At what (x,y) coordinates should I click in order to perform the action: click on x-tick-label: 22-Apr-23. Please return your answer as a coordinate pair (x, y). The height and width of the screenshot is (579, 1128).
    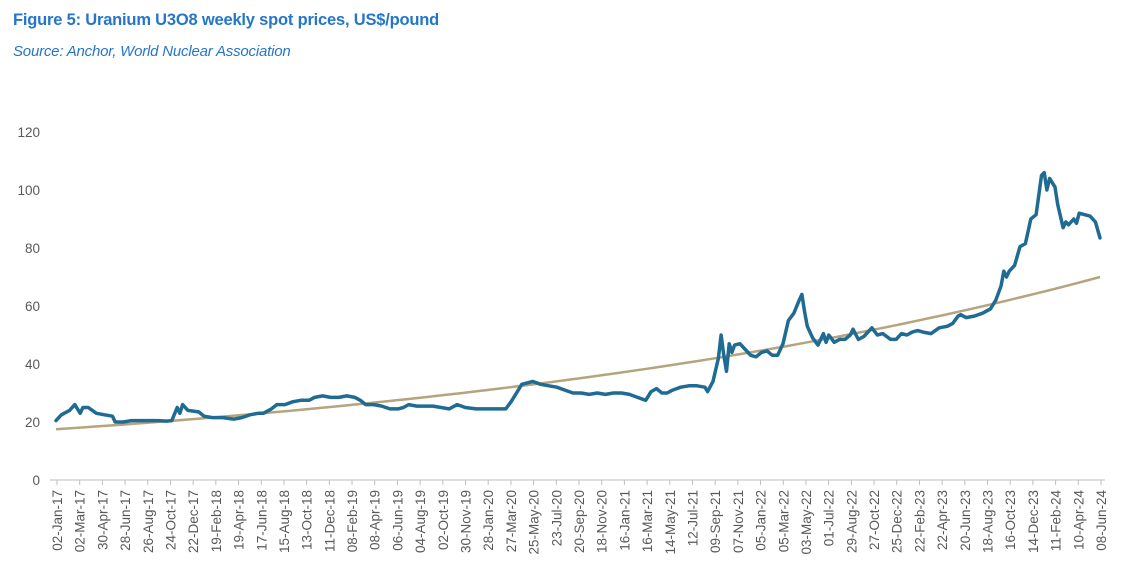
    Looking at the image, I should click on (942, 520).